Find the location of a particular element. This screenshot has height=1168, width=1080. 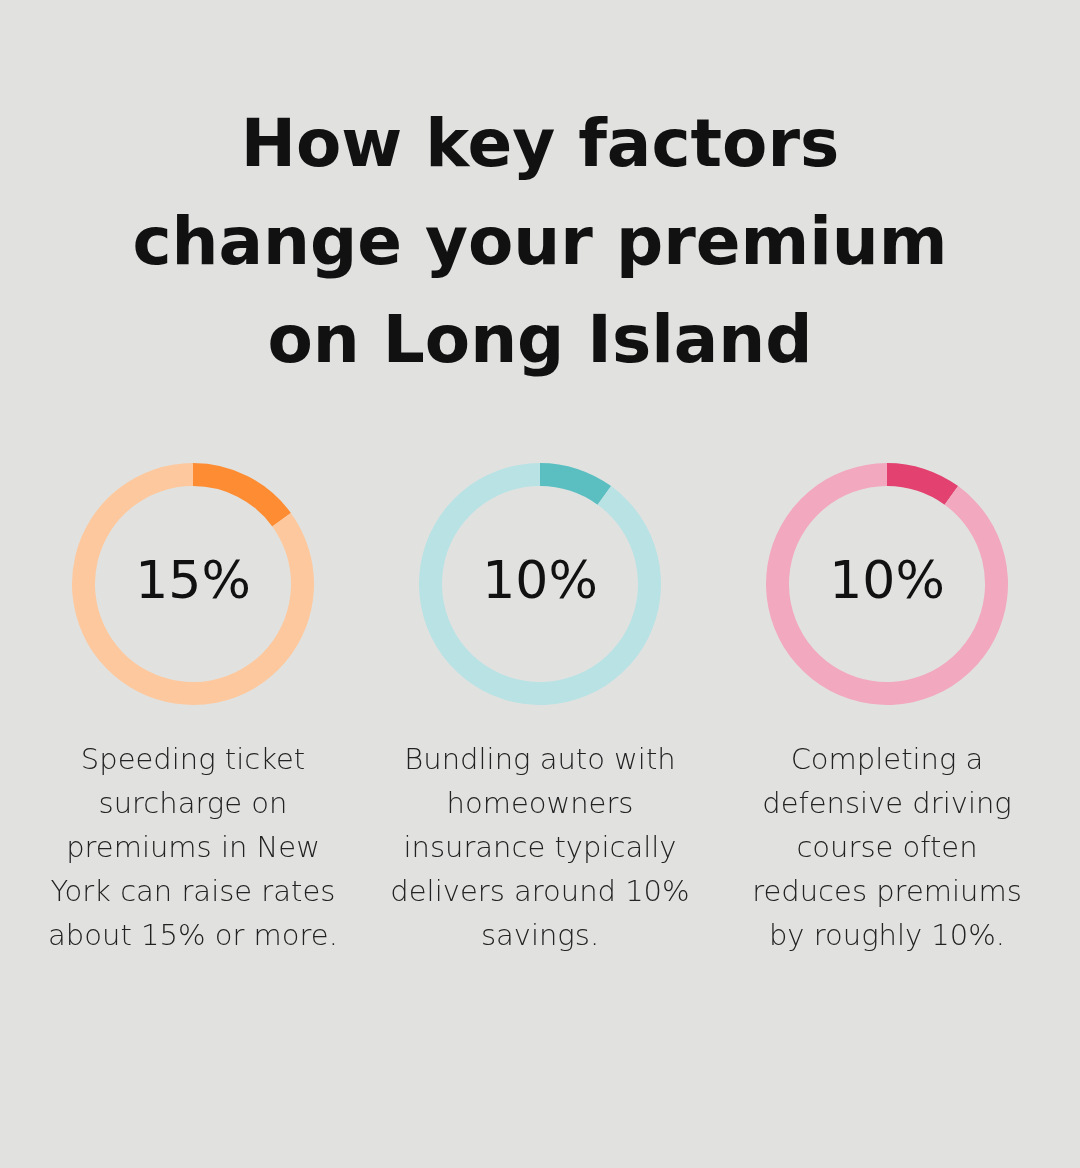

text: Completing a defensive driving course often reduces premiums by roughly 10%. is located at coordinates (887, 847).